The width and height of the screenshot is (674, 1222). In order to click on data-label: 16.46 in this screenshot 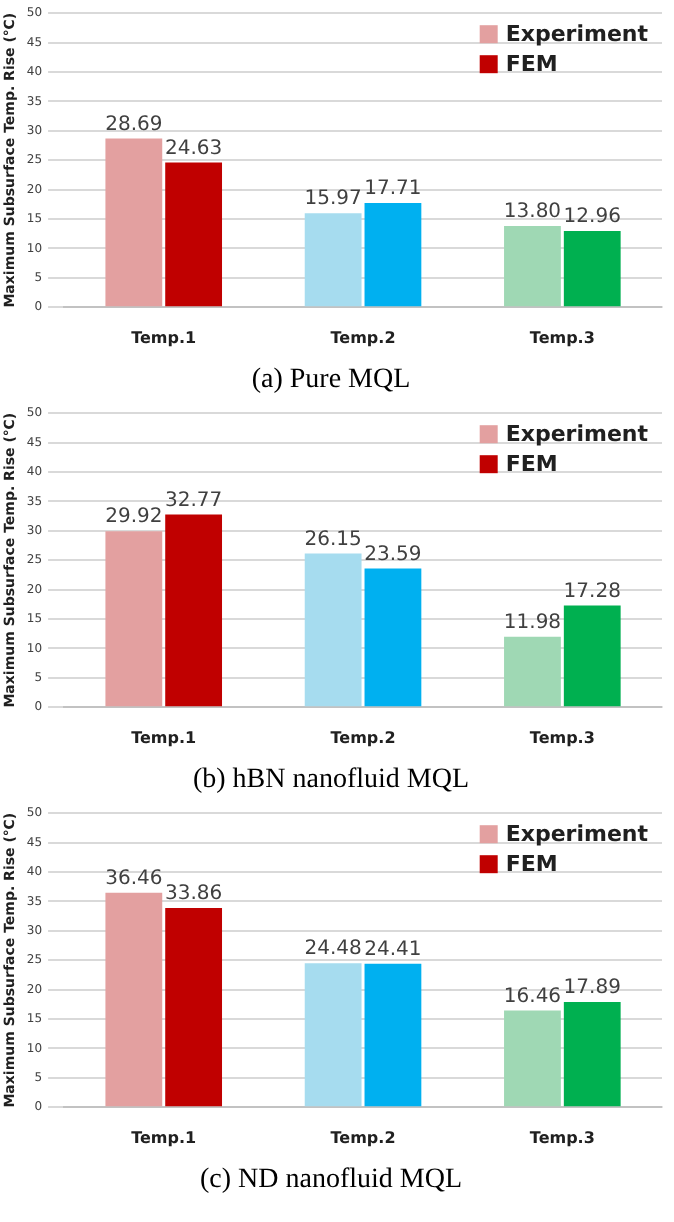, I will do `click(532, 996)`.